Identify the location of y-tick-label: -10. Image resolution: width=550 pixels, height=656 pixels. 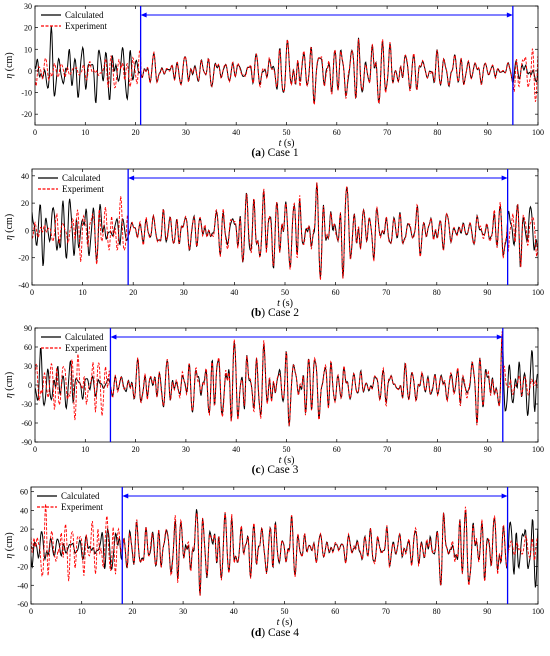
(26, 93).